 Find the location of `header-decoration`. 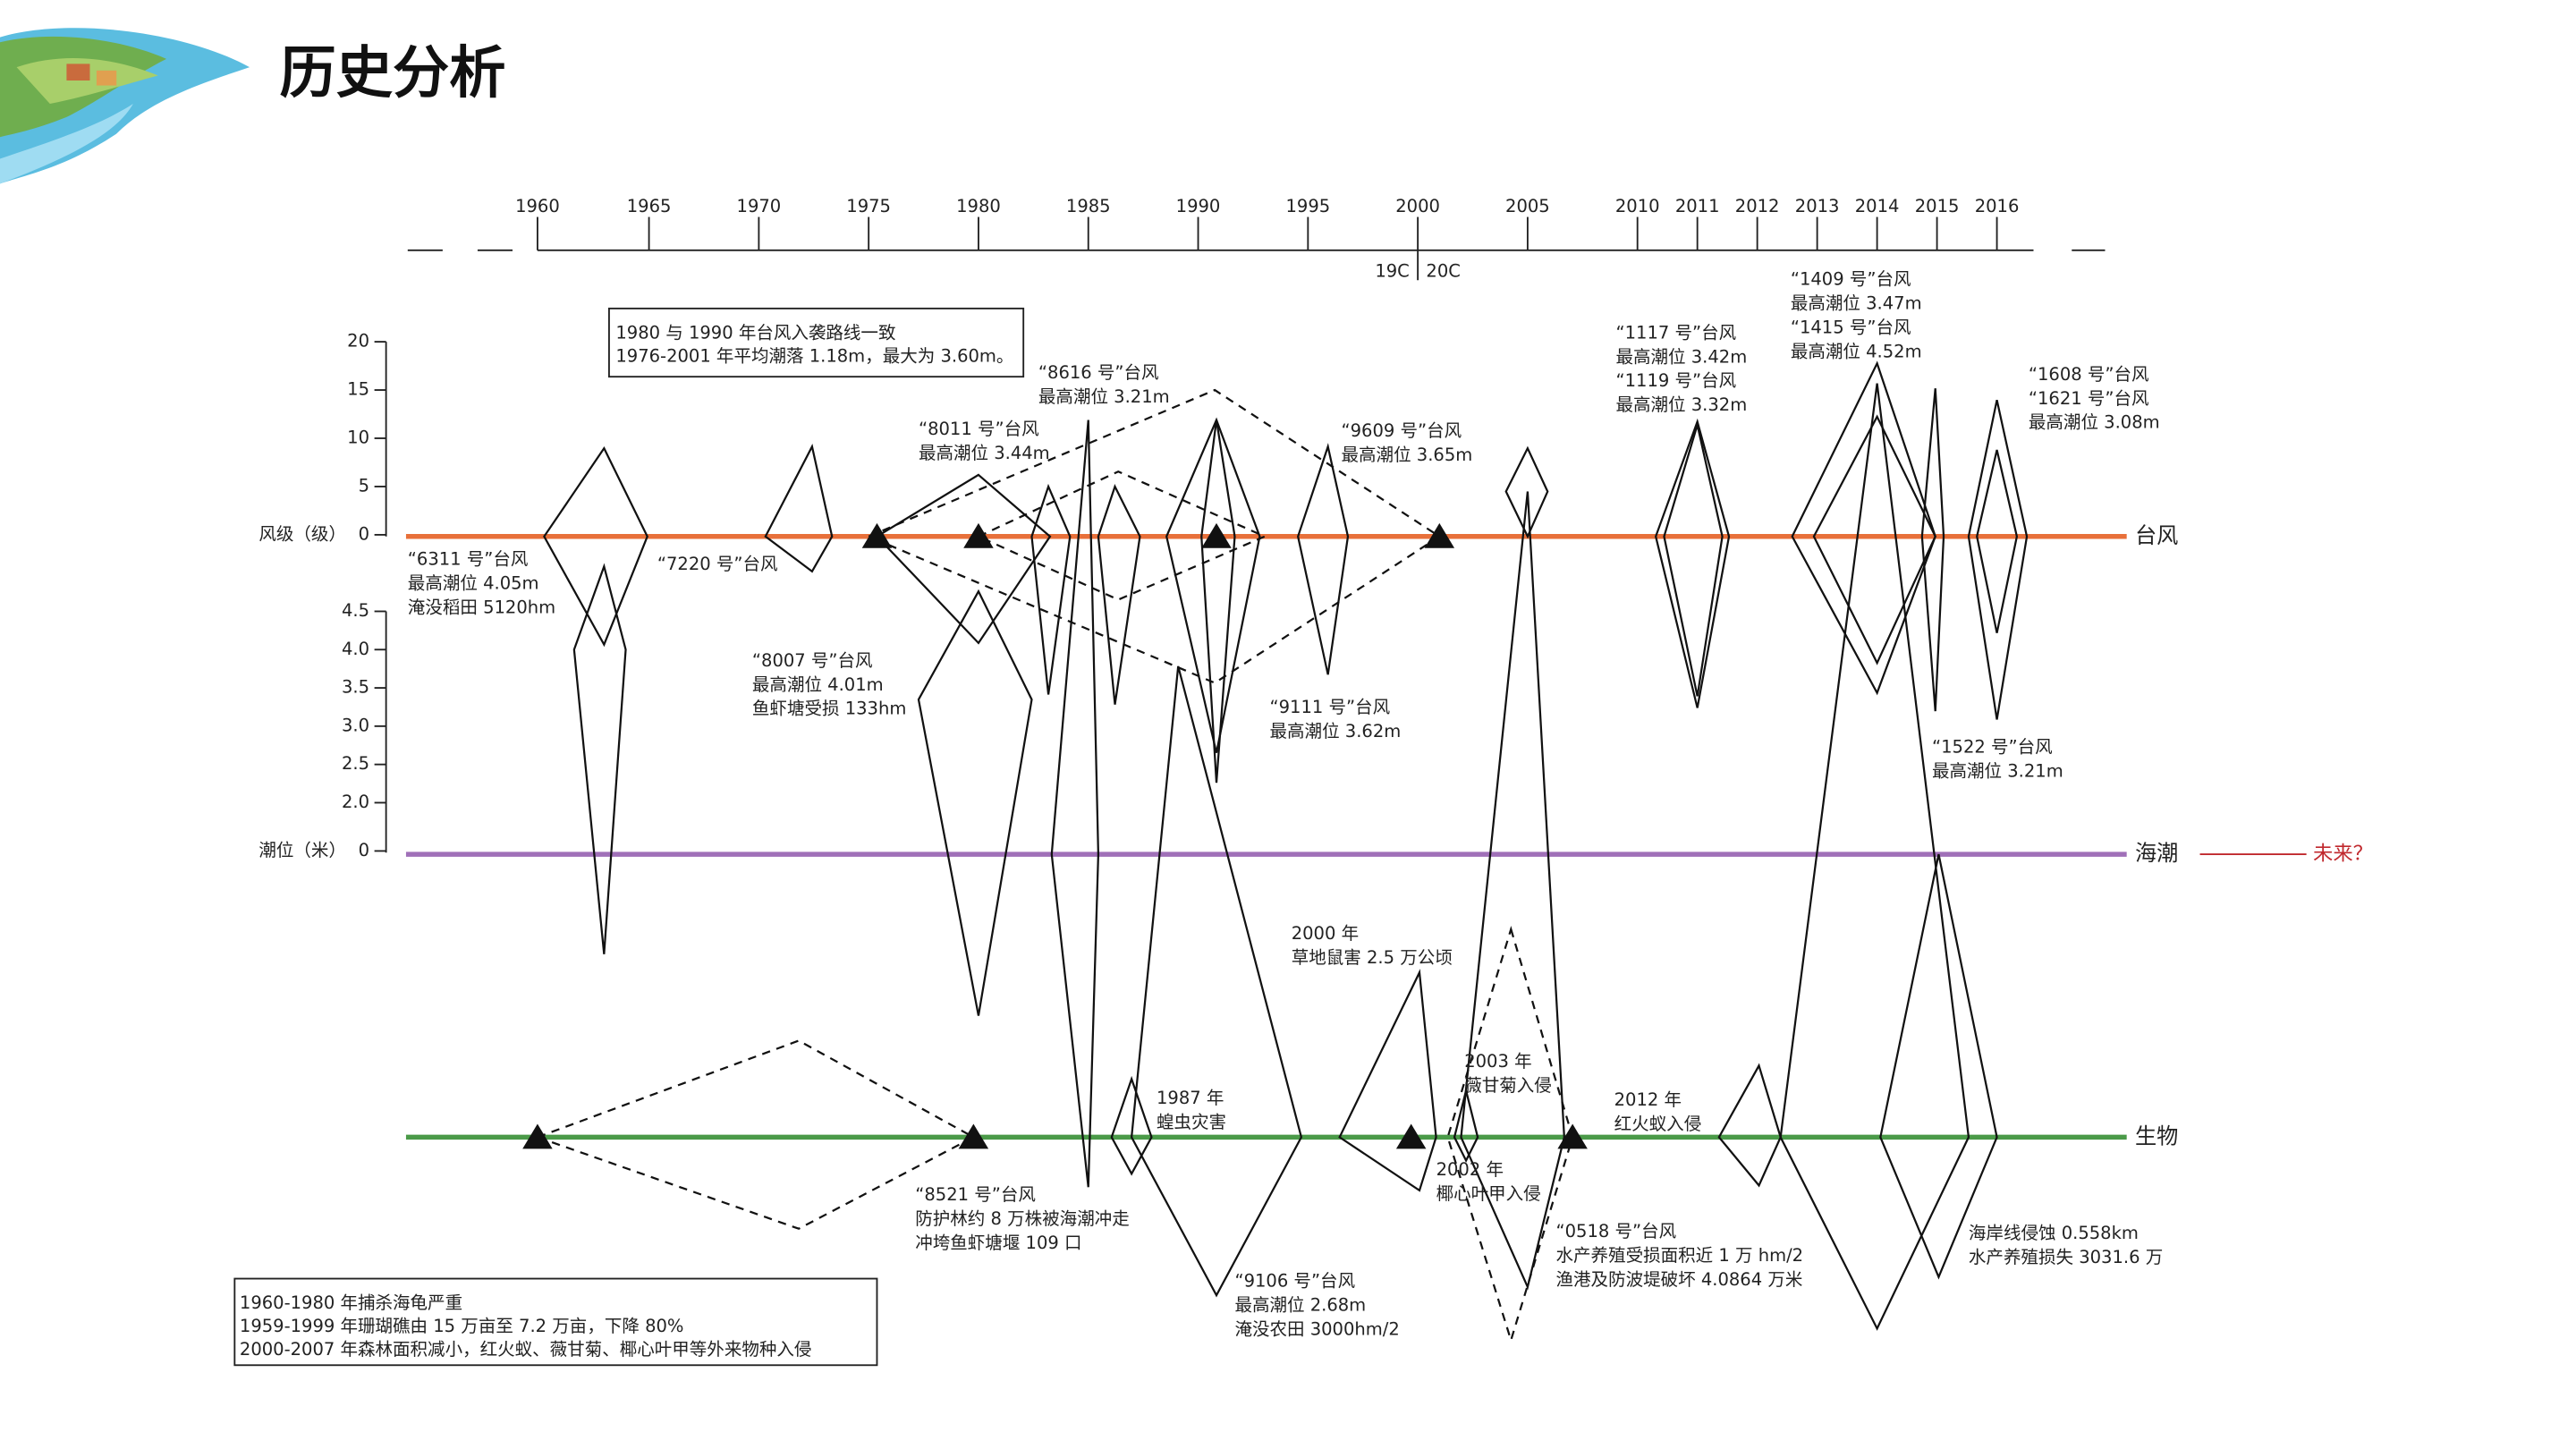

header-decoration is located at coordinates (125, 106).